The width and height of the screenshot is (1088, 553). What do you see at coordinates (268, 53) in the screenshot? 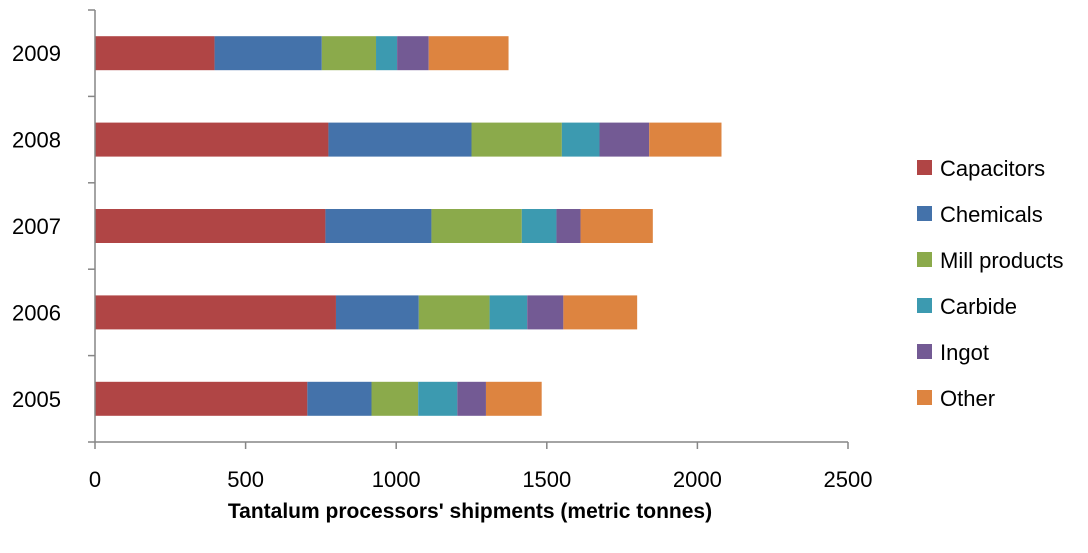
I see `bar-chemicals-2009` at bounding box center [268, 53].